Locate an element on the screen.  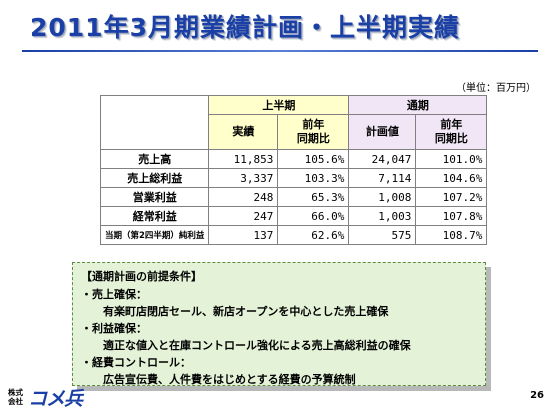
fy-yoy-cell: 107.8% is located at coordinates (451, 216).